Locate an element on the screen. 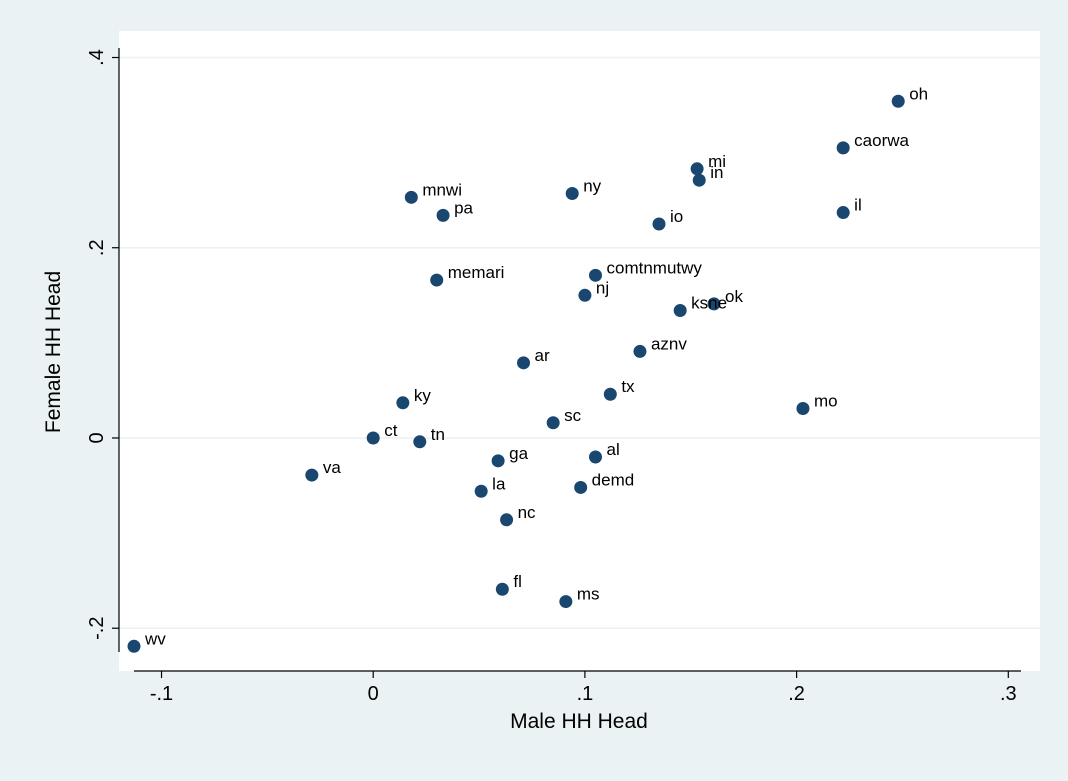 This screenshot has width=1068, height=781. point-il is located at coordinates (843, 213).